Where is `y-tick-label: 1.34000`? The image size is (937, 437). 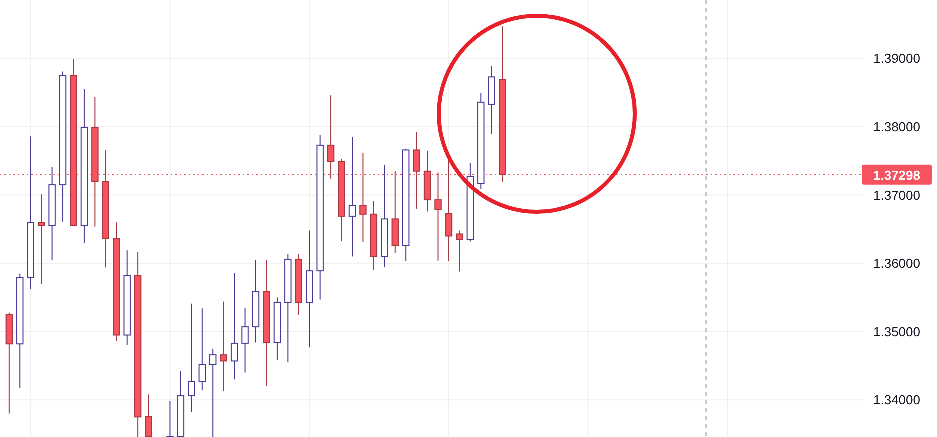 y-tick-label: 1.34000 is located at coordinates (897, 400).